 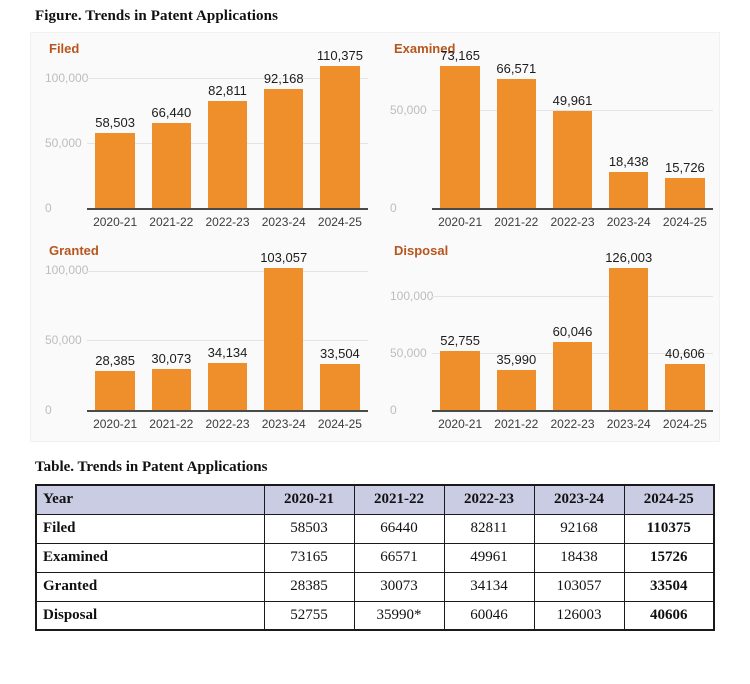 What do you see at coordinates (669, 586) in the screenshot?
I see `table-cell: 33504` at bounding box center [669, 586].